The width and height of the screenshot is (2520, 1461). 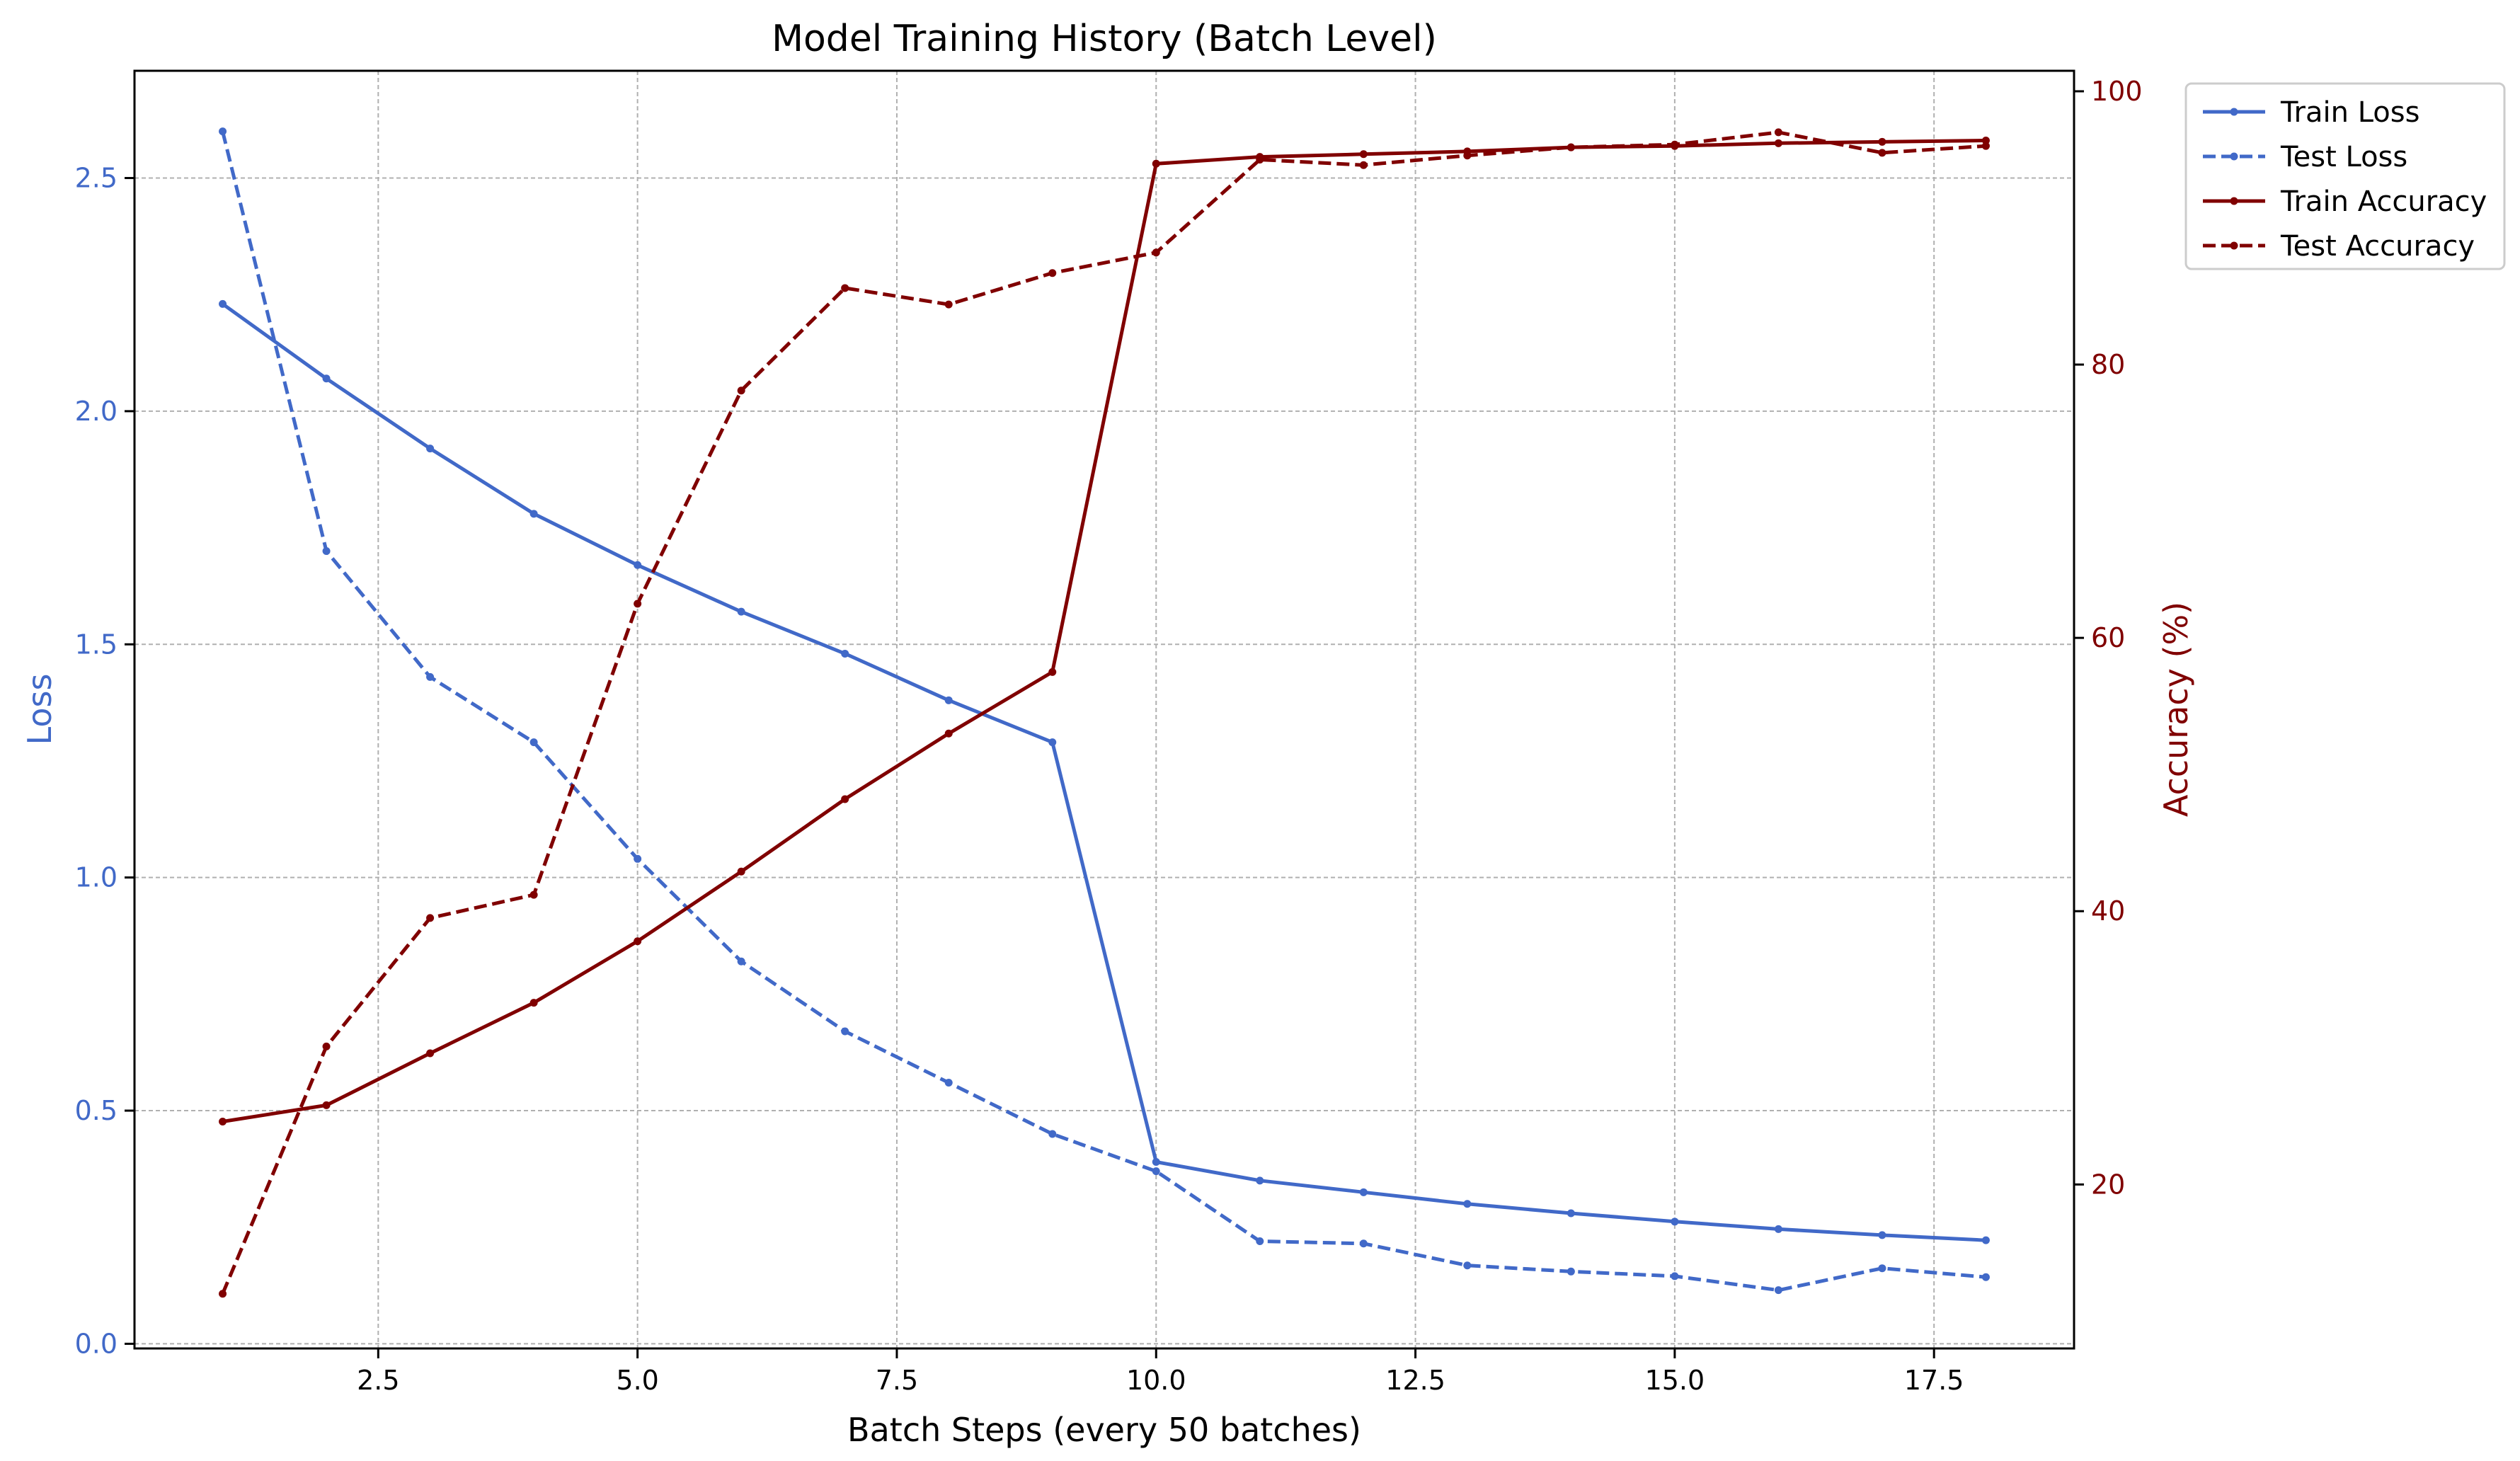 What do you see at coordinates (96, 178) in the screenshot?
I see `left-y-tick-label: 2.5` at bounding box center [96, 178].